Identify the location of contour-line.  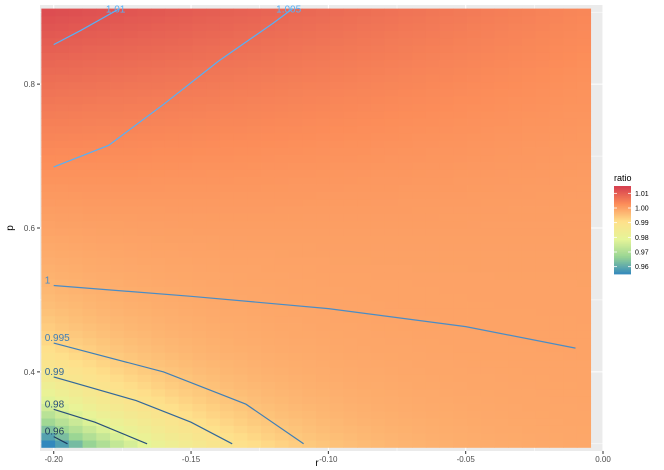
(143, 410).